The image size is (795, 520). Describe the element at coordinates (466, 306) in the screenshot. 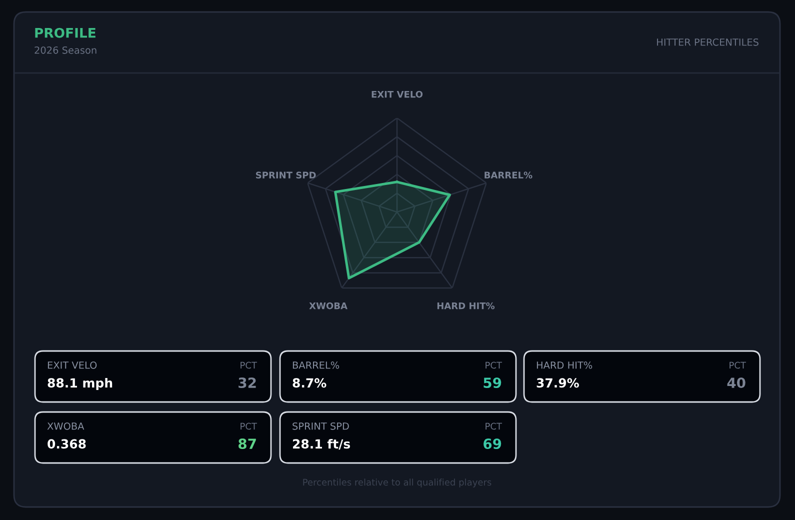

I see `spoke-label: HARD HIT%` at that location.